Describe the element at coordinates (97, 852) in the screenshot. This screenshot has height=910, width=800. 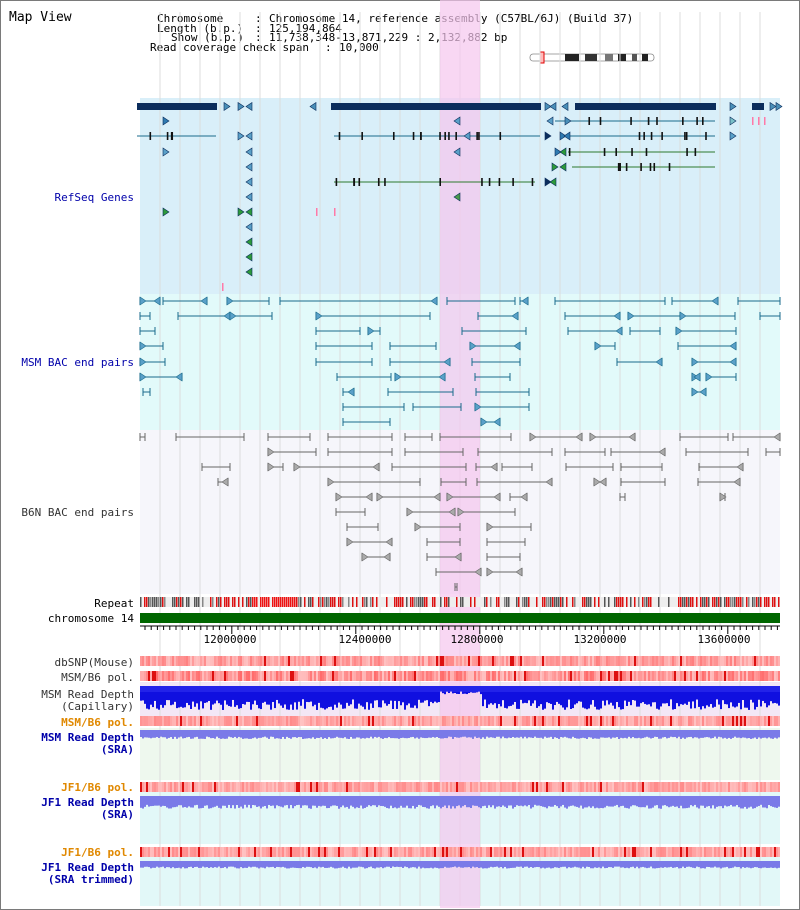
I see `jf1-b6-pol-2-label: JF1/B6 pol.` at that location.